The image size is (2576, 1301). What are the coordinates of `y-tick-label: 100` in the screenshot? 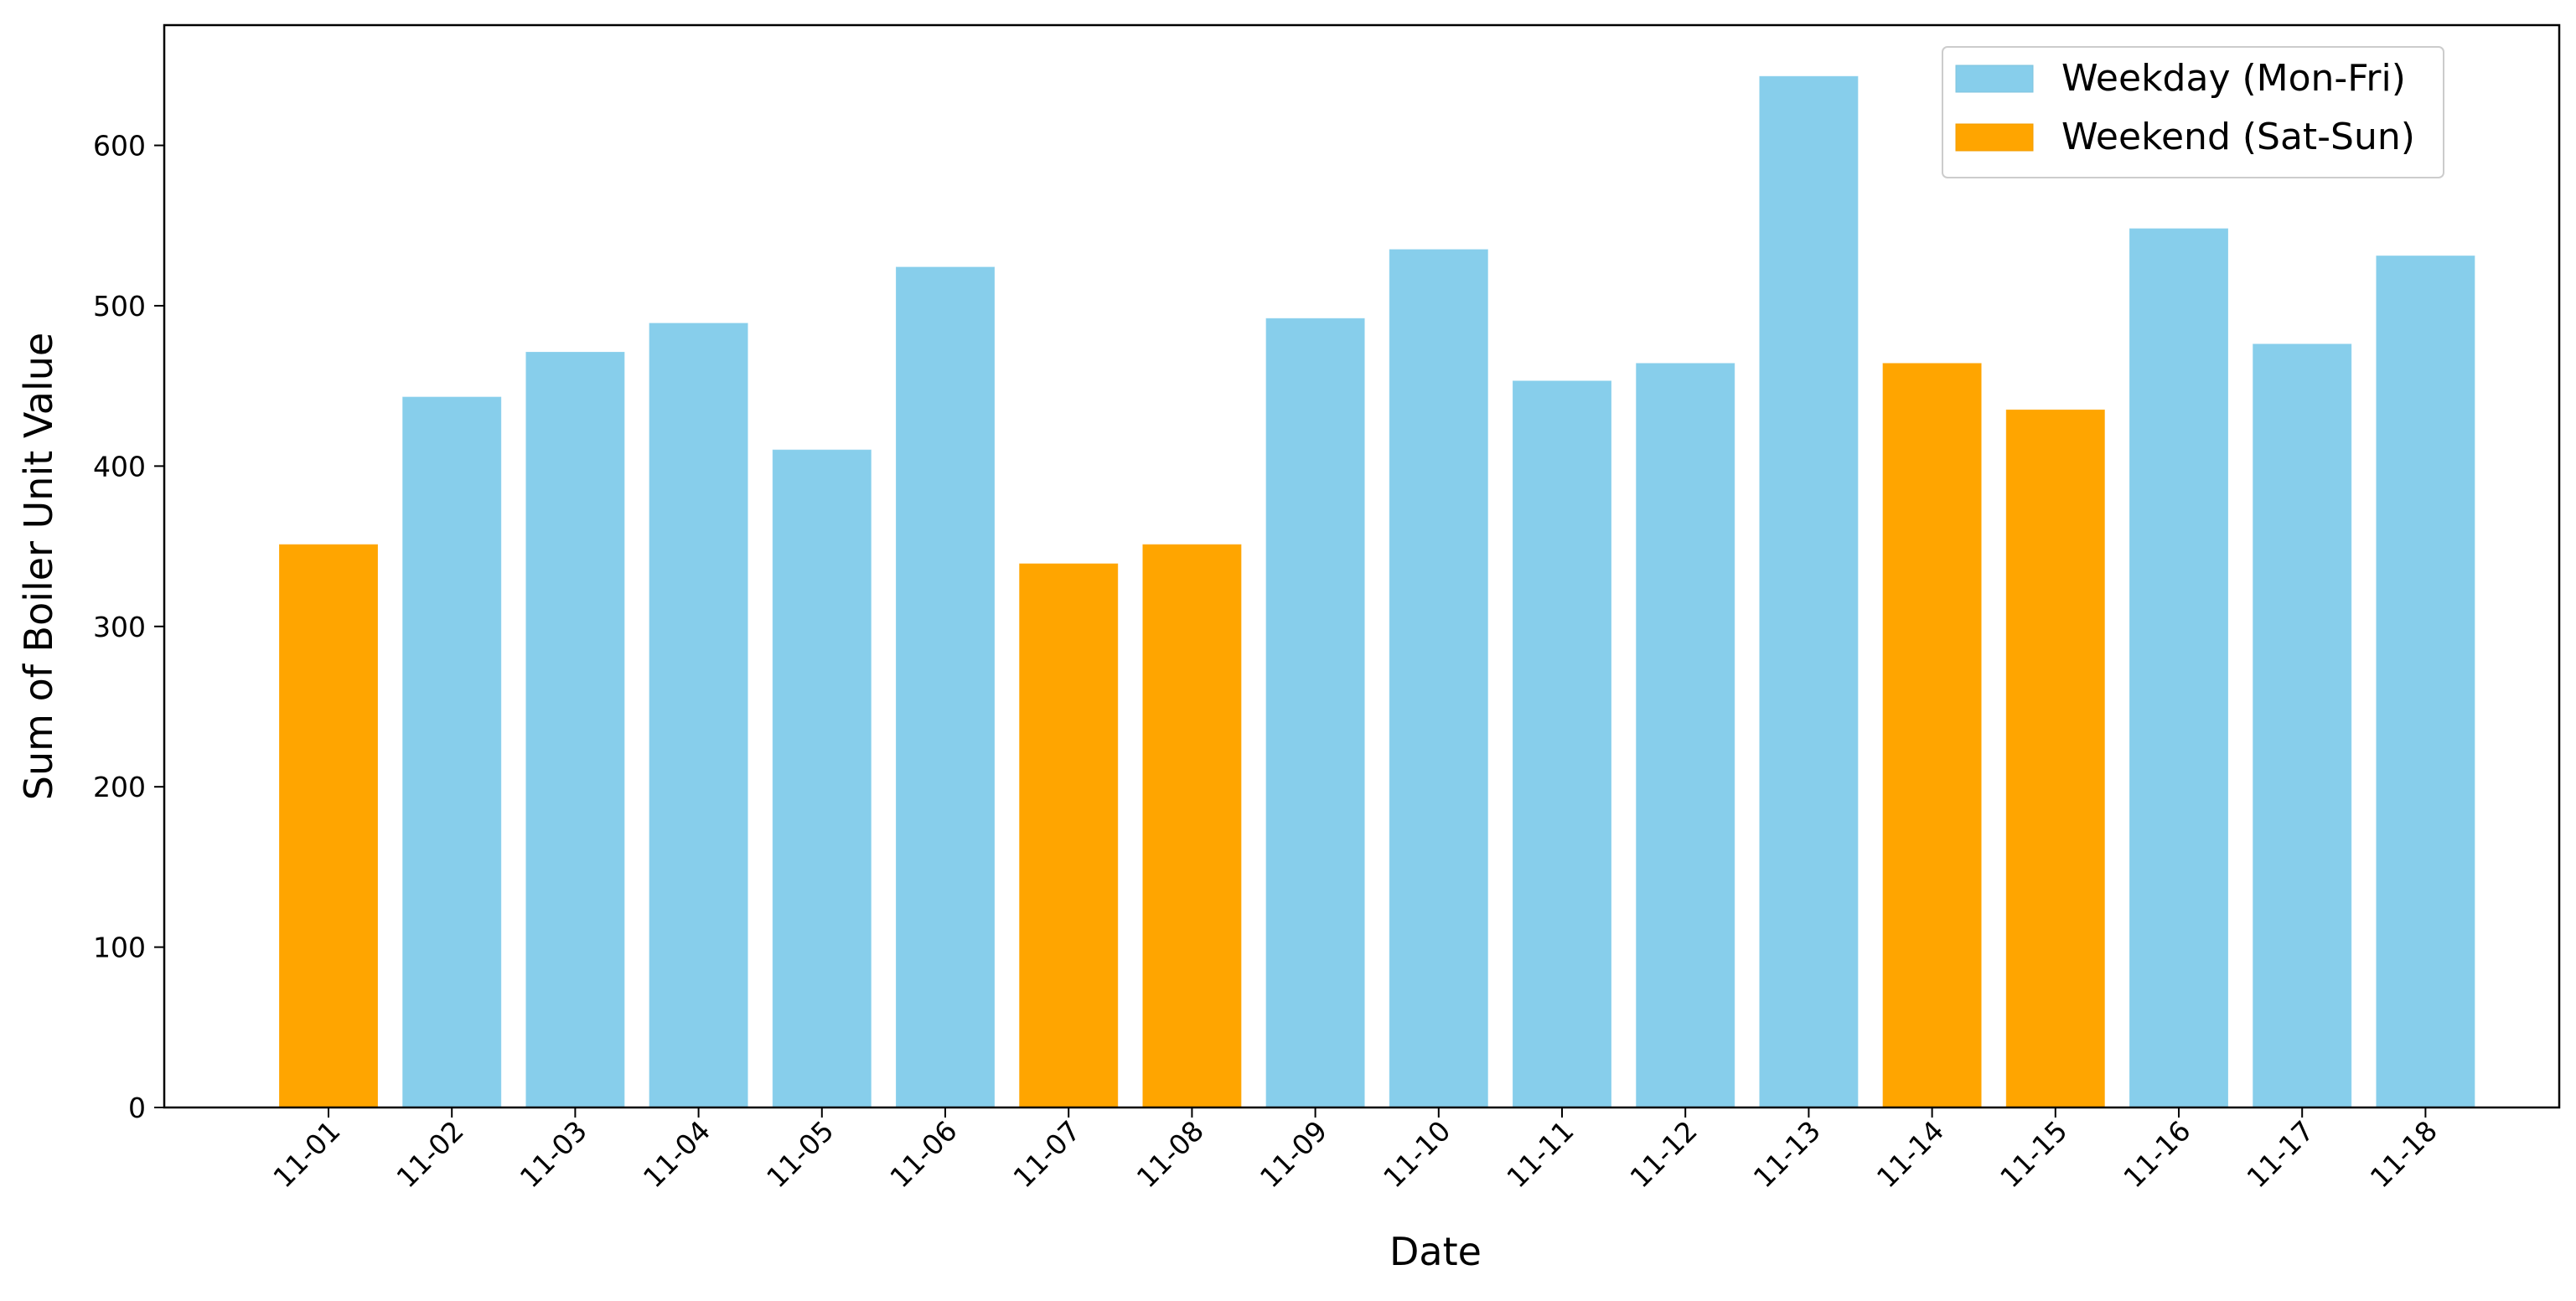 It's located at (119, 948).